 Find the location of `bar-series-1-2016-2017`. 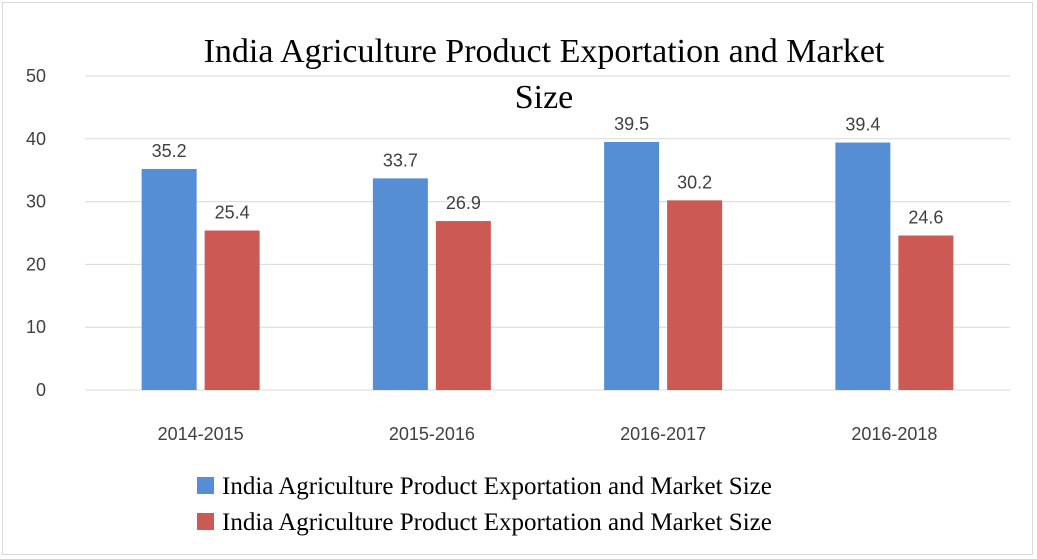

bar-series-1-2016-2017 is located at coordinates (632, 265).